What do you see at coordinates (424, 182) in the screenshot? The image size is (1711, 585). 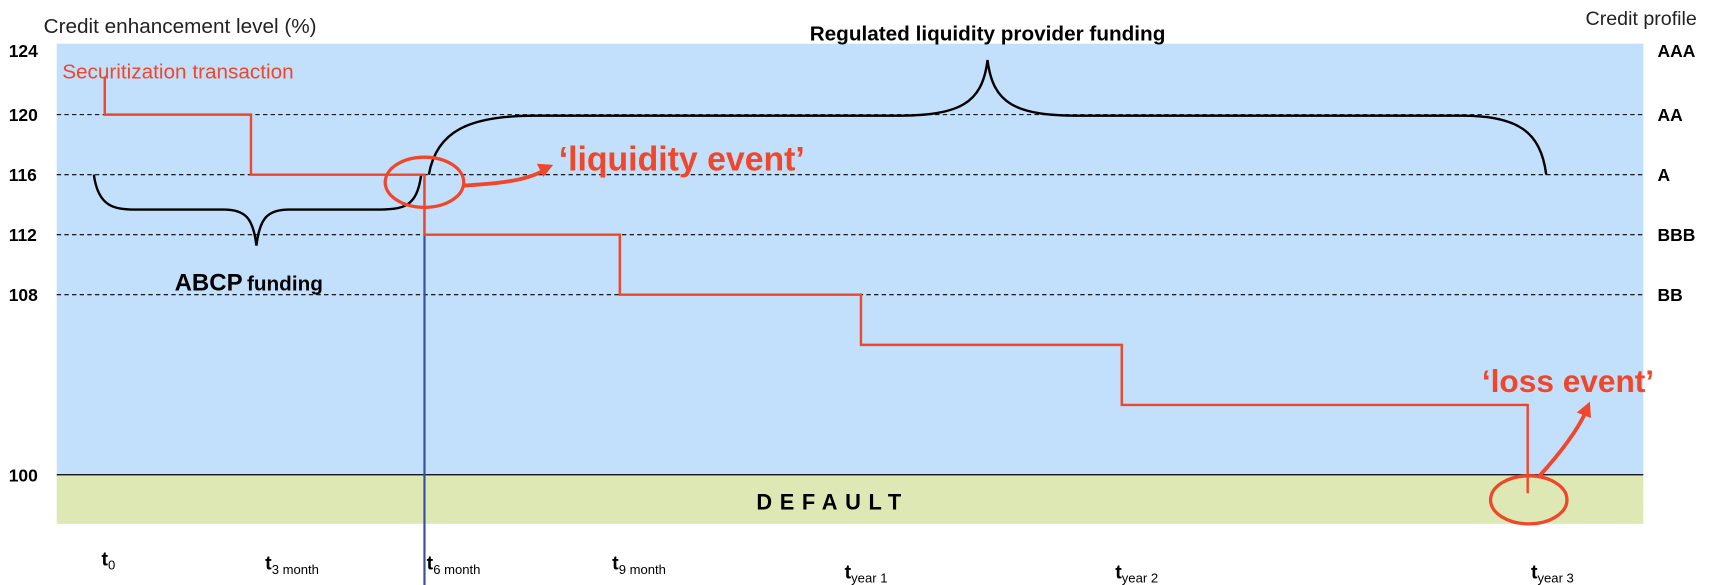 I see `liquidity-circle` at bounding box center [424, 182].